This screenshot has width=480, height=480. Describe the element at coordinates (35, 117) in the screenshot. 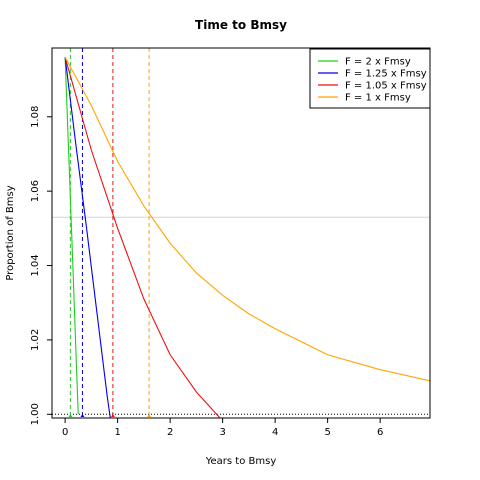

I see `y-tick-label-4: 1.08` at that location.